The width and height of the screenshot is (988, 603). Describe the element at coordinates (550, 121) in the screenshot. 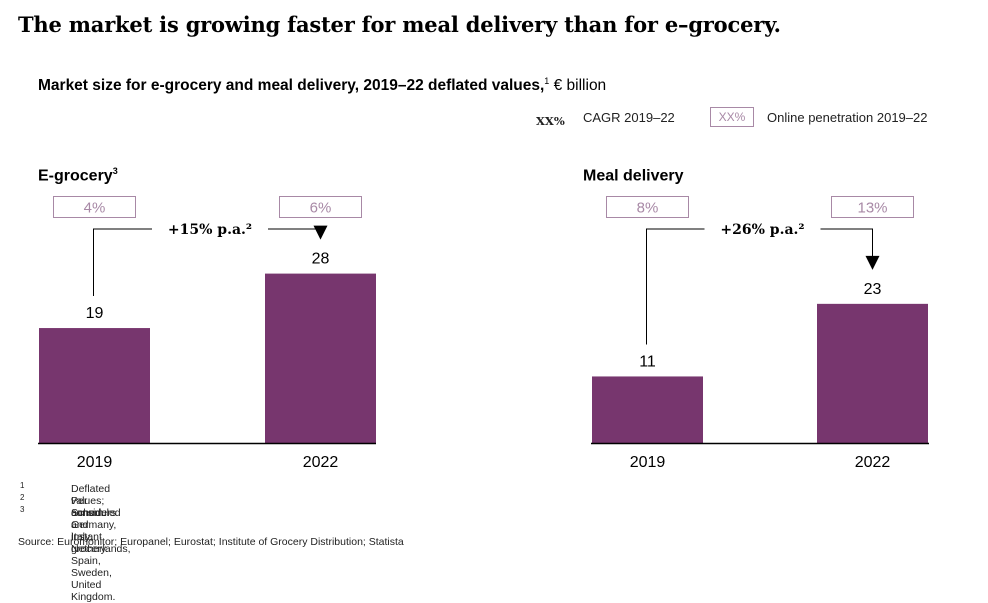

I see `legend-cagr-marker: XX%` at that location.